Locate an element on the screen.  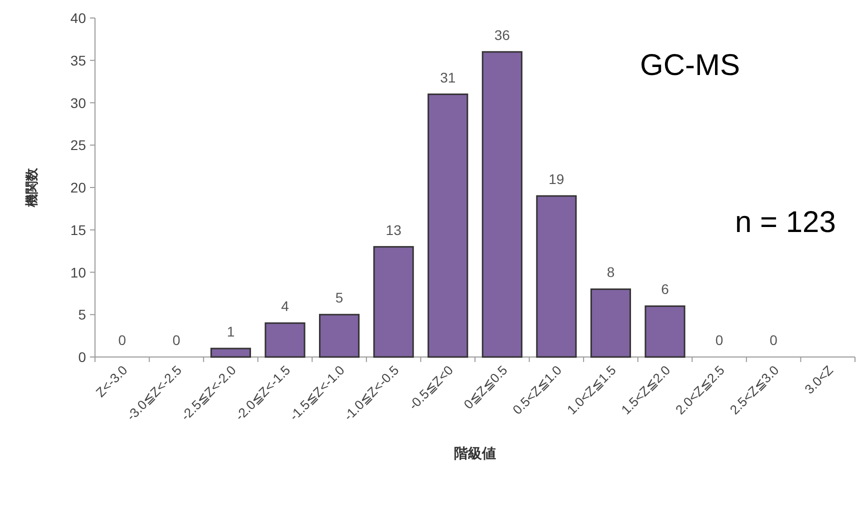
data-label: 4 is located at coordinates (285, 306).